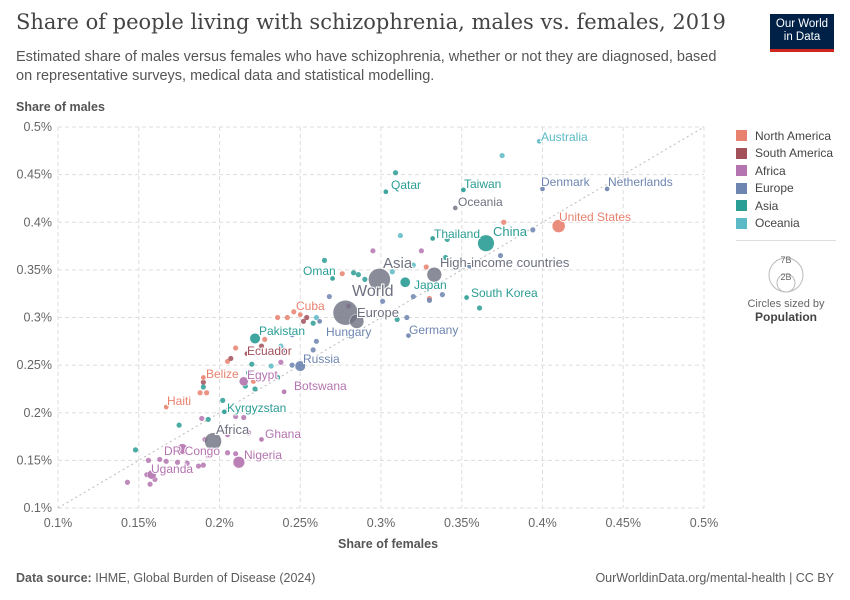 Image resolution: width=850 pixels, height=600 pixels. What do you see at coordinates (58, 523) in the screenshot?
I see `x-tick-label: 0.1%` at bounding box center [58, 523].